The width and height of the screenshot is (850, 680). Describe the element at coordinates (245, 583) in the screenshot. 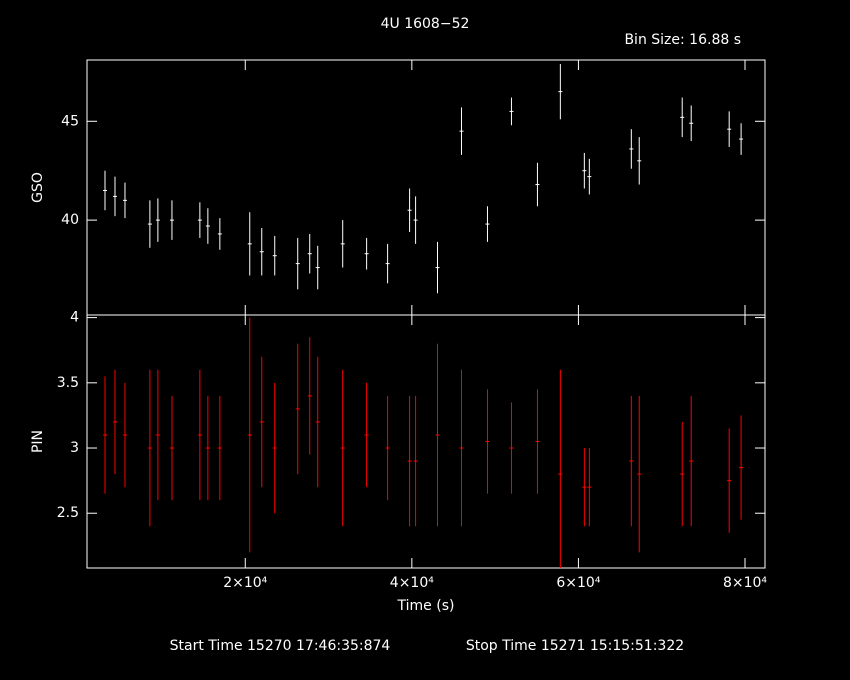

I see `x-tick-label: 2×10⁴` at that location.